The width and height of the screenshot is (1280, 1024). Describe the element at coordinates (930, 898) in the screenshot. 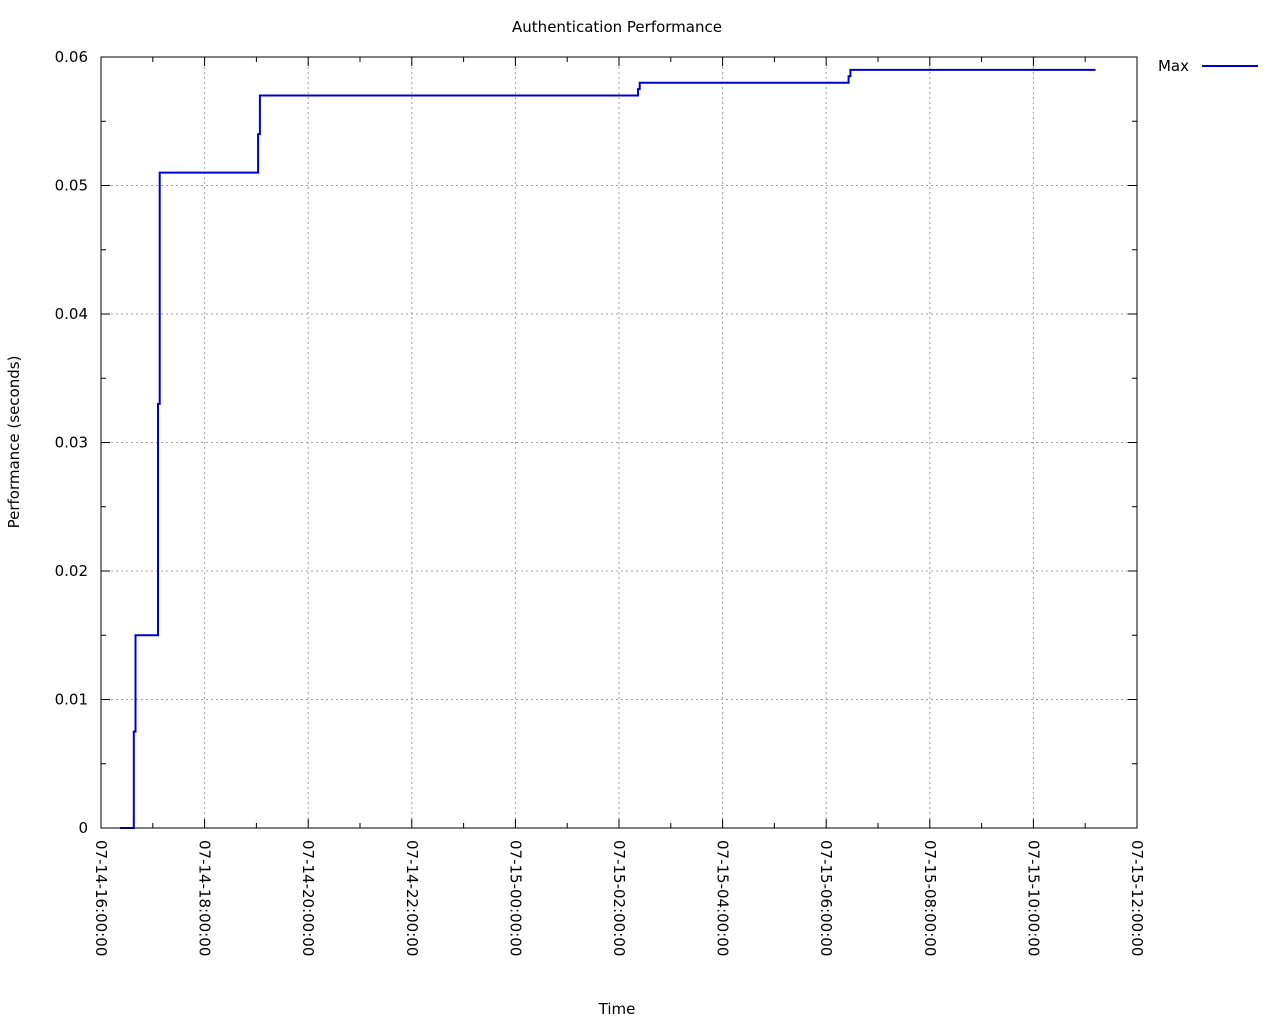

I see `x-tick-label: 07-15-08:00:00` at that location.